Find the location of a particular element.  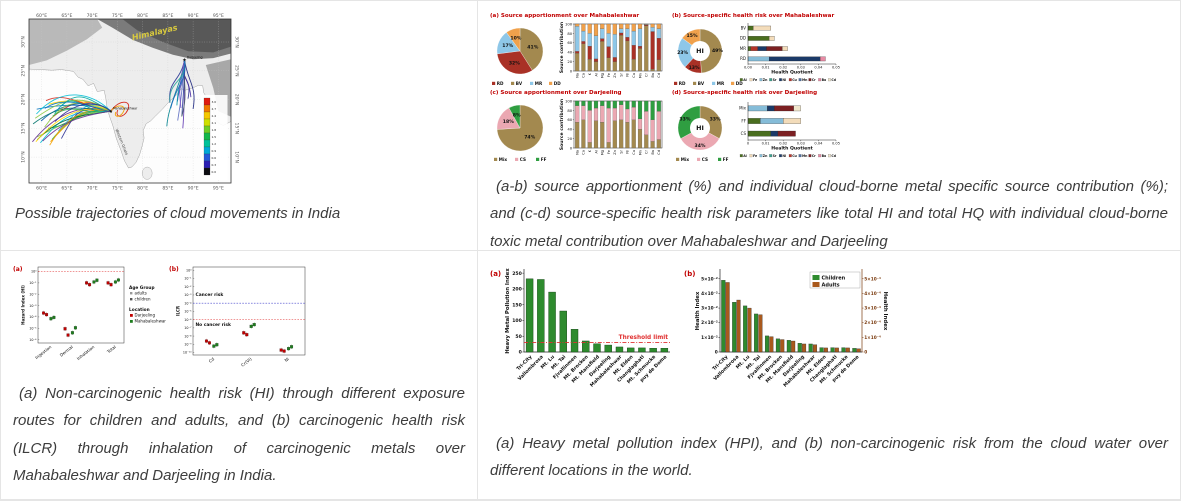

hbar-segment-Ba is located at coordinates (823, 59).